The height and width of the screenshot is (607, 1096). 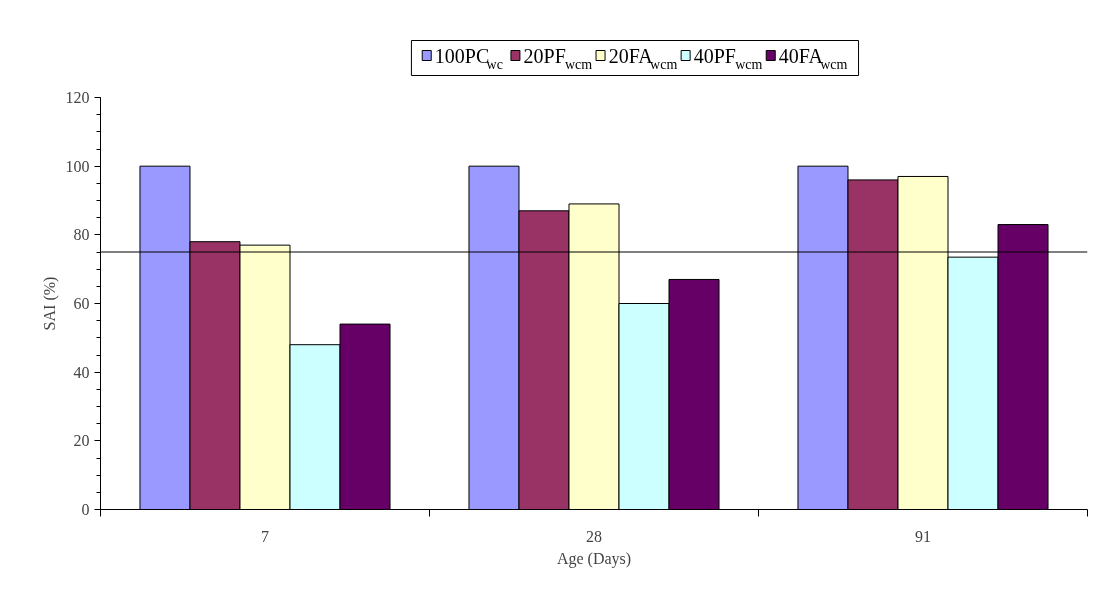 What do you see at coordinates (81, 441) in the screenshot?
I see `y-tick-label: 20` at bounding box center [81, 441].